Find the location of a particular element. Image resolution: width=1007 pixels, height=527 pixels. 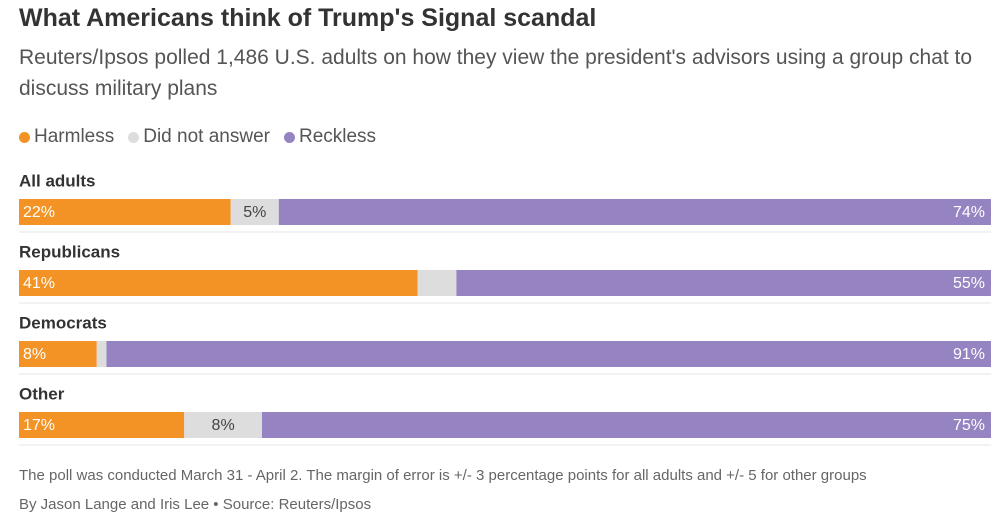

value-label: 41% is located at coordinates (39, 283).